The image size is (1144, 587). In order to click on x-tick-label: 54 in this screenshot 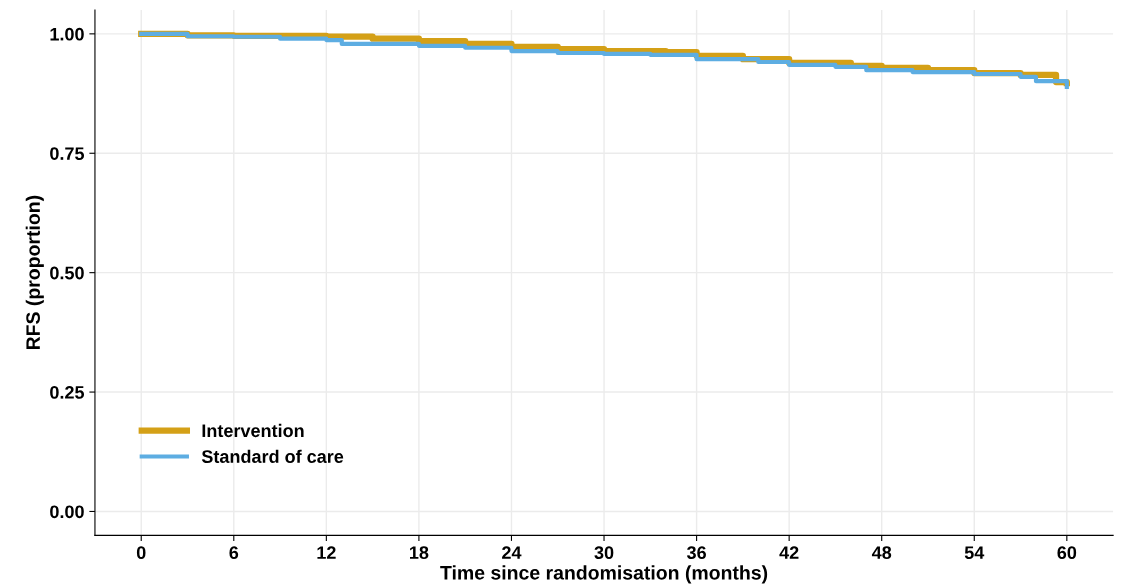, I will do `click(974, 553)`.